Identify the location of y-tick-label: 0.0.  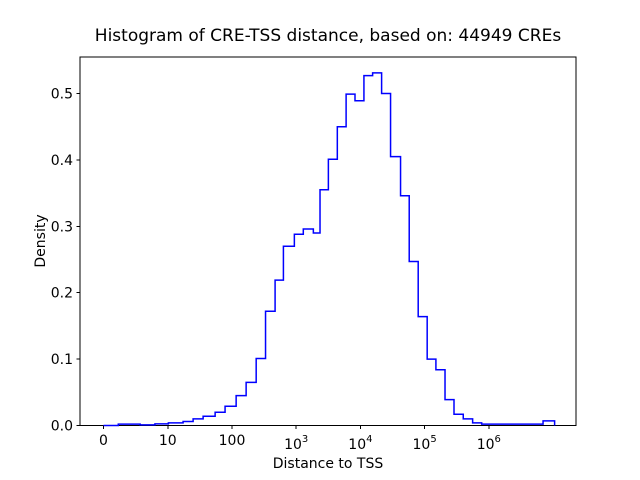
(62, 427).